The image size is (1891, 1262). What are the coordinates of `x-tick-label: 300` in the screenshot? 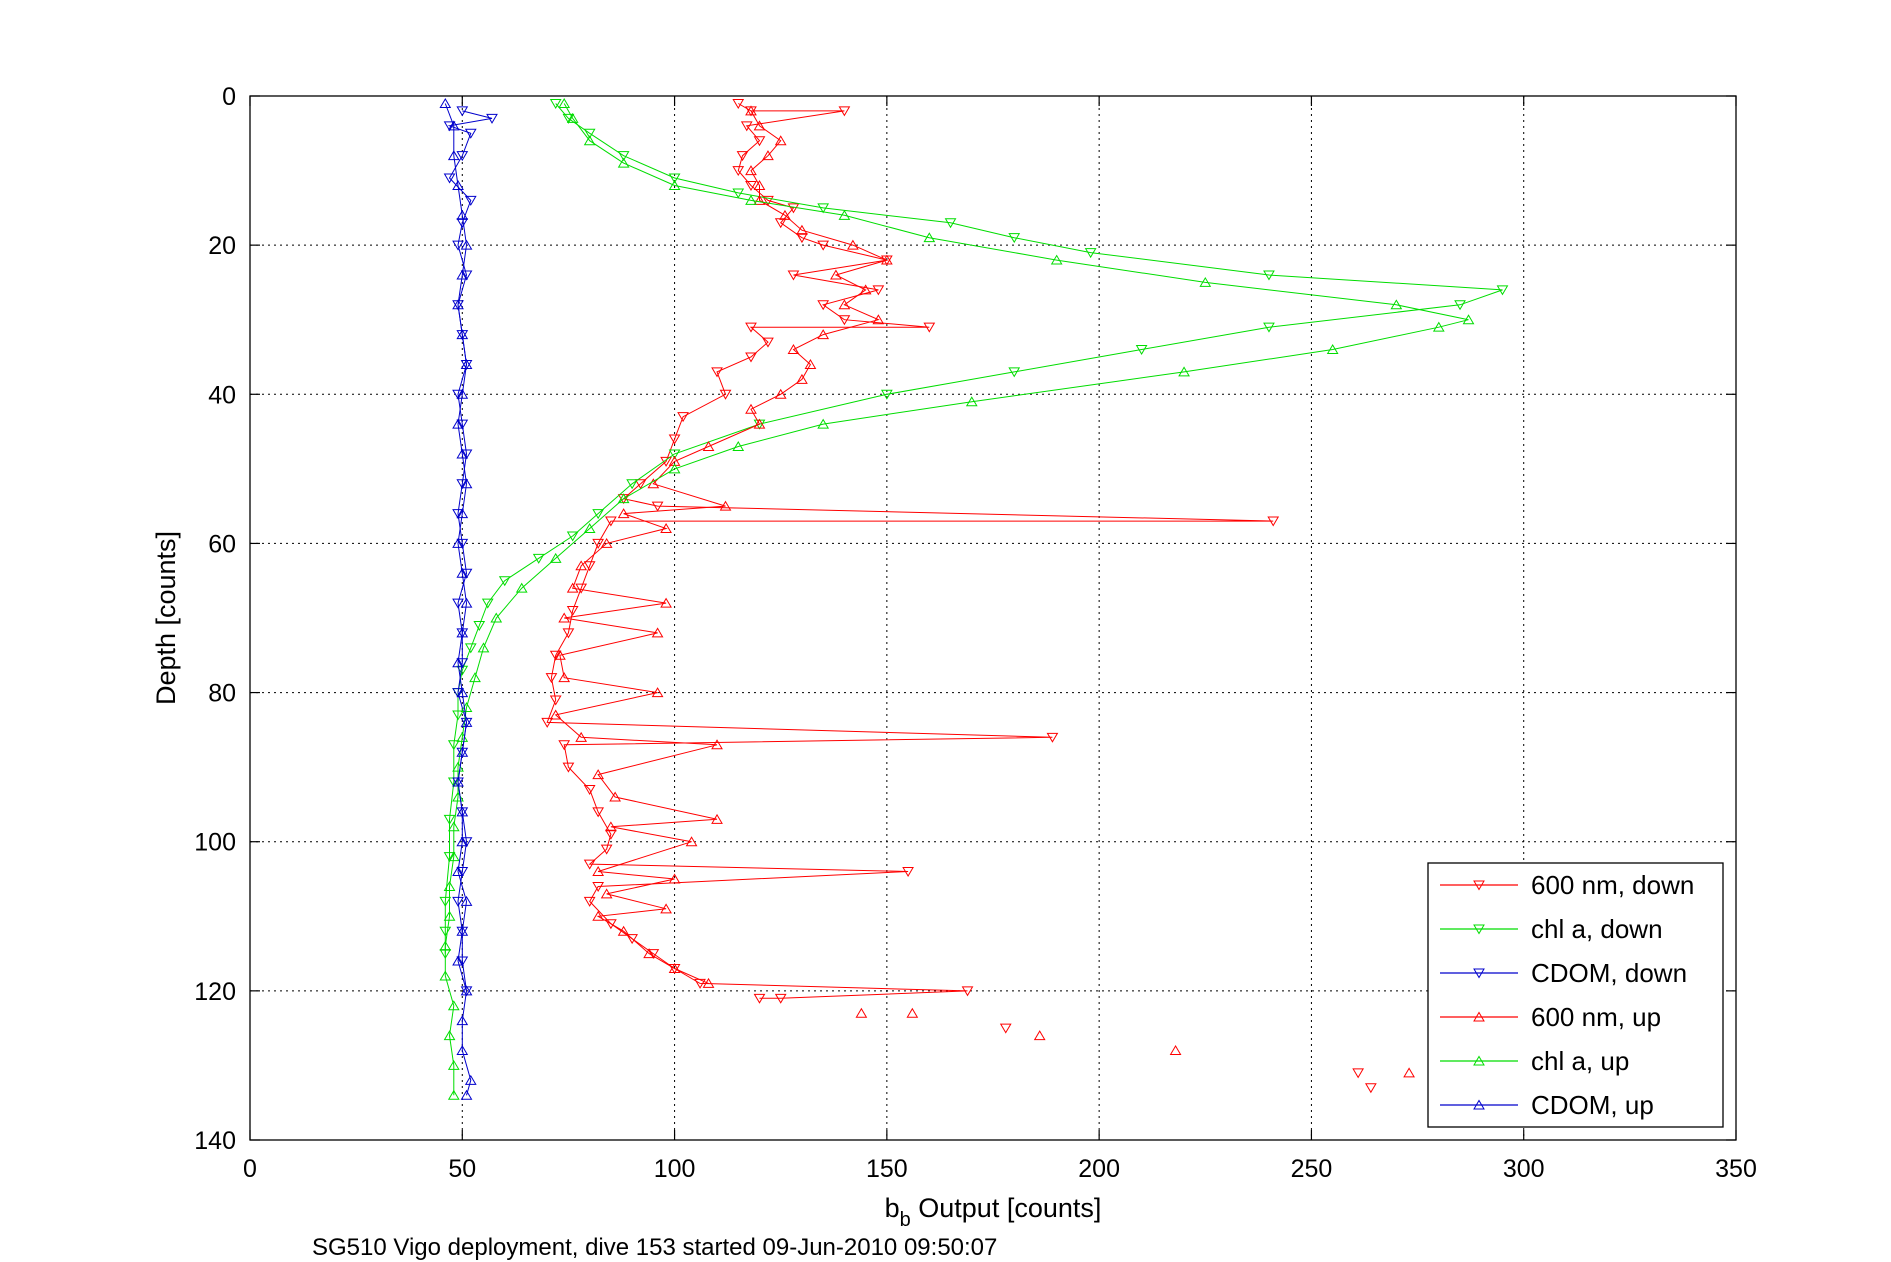 It's located at (1524, 1169).